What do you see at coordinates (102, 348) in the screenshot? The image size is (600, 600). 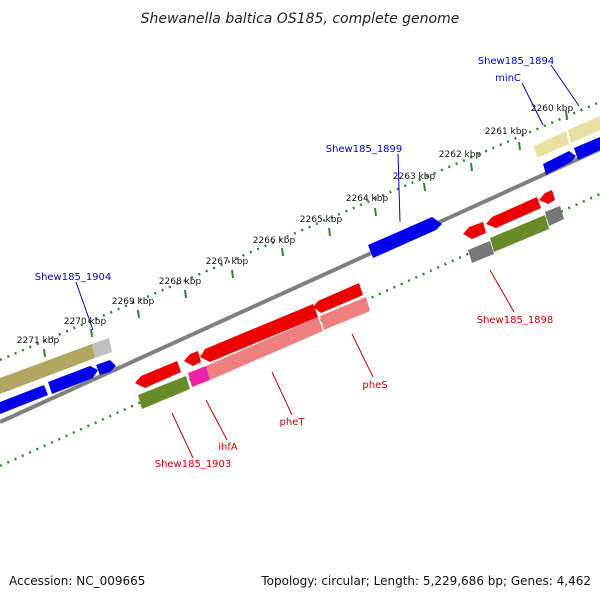 I see `cog-band-forward-gray` at bounding box center [102, 348].